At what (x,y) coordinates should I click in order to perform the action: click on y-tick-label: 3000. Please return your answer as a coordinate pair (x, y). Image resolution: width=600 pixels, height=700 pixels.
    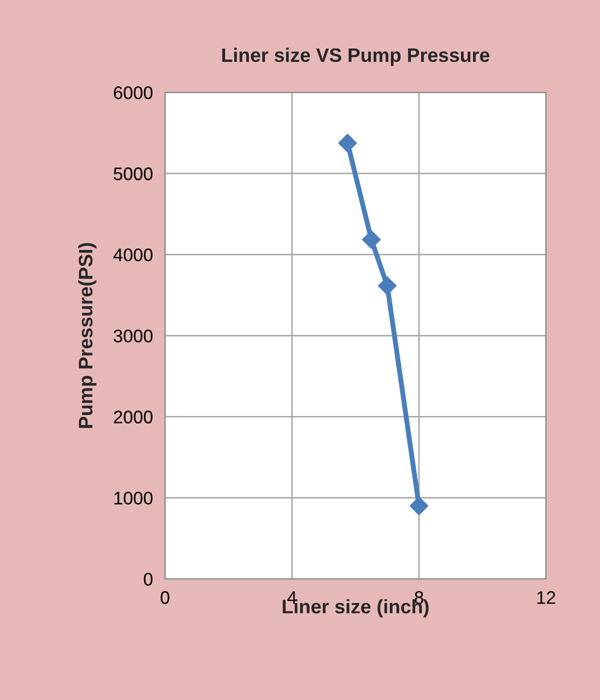
    Looking at the image, I should click on (133, 336).